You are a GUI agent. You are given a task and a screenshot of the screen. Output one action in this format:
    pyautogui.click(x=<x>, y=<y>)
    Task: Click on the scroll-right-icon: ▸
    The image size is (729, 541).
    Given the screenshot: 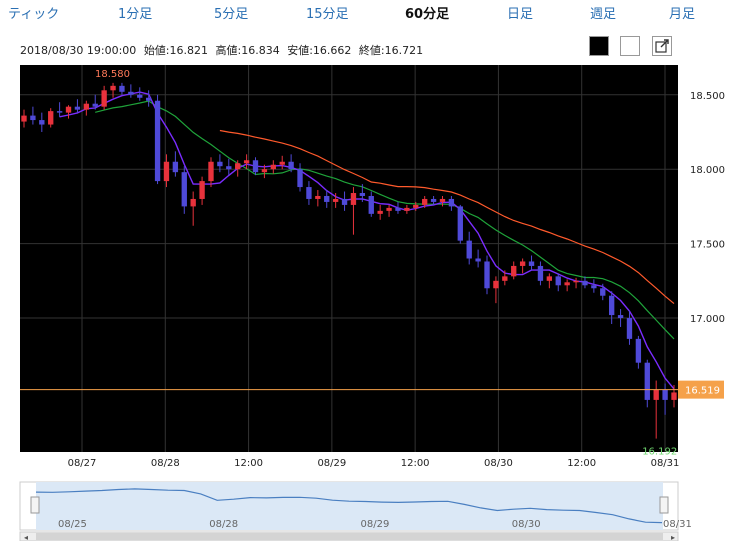 What is the action you would take?
    pyautogui.click(x=673, y=537)
    